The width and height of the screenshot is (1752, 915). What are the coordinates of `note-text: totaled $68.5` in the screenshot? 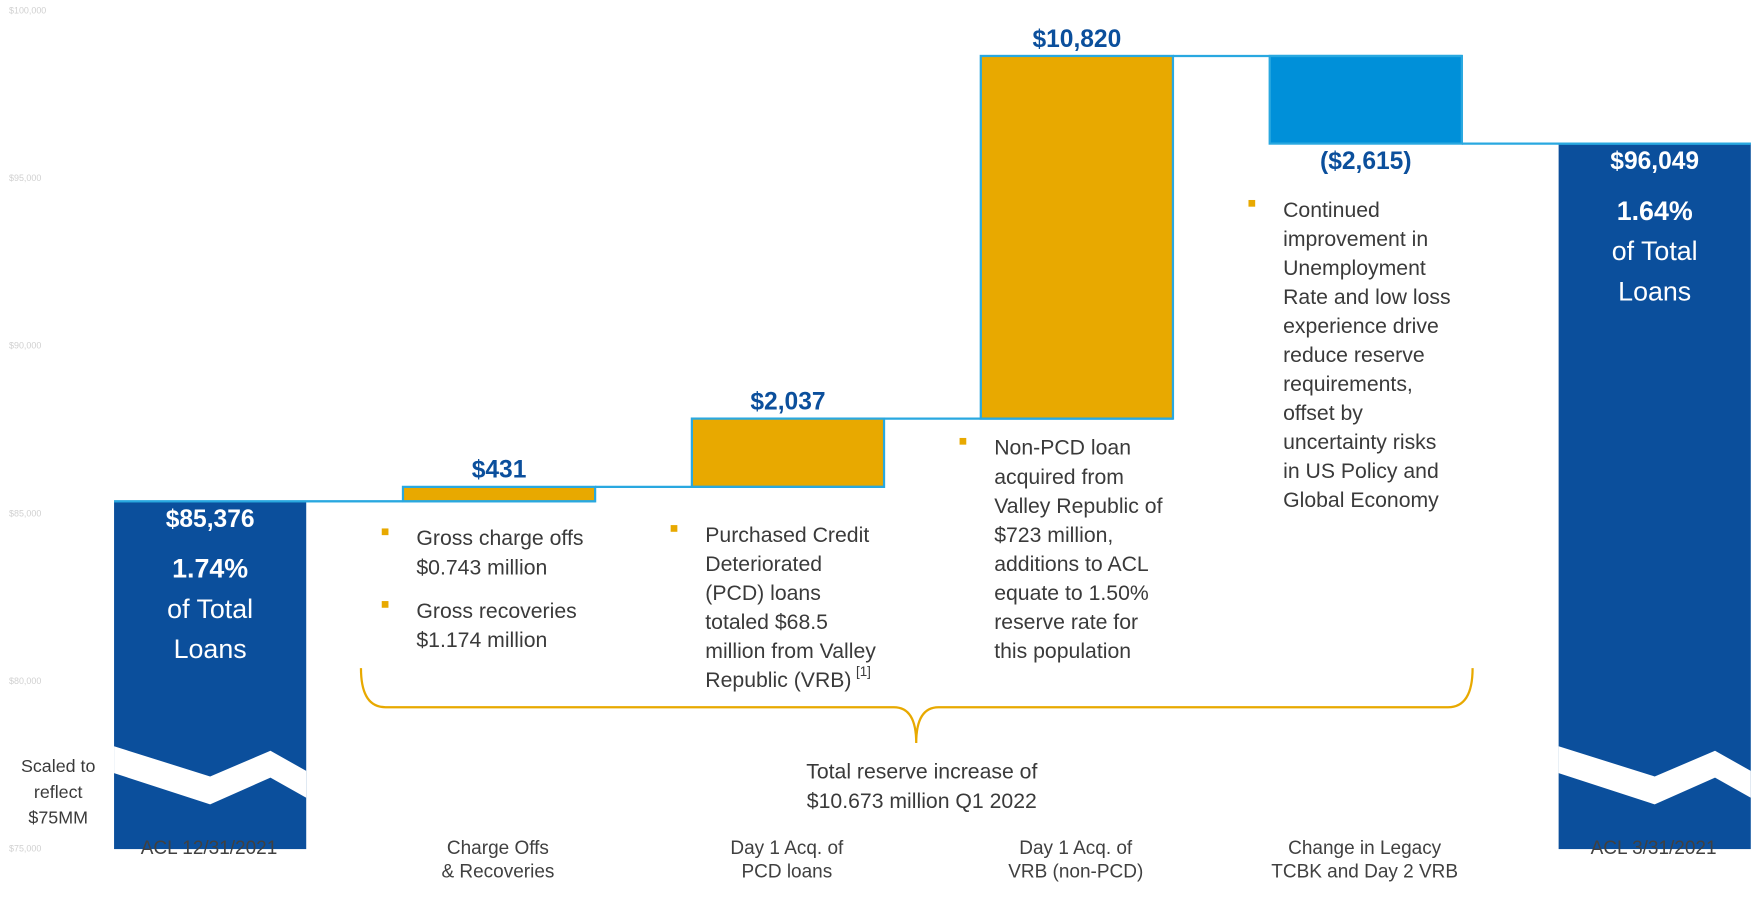 It's located at (766, 622).